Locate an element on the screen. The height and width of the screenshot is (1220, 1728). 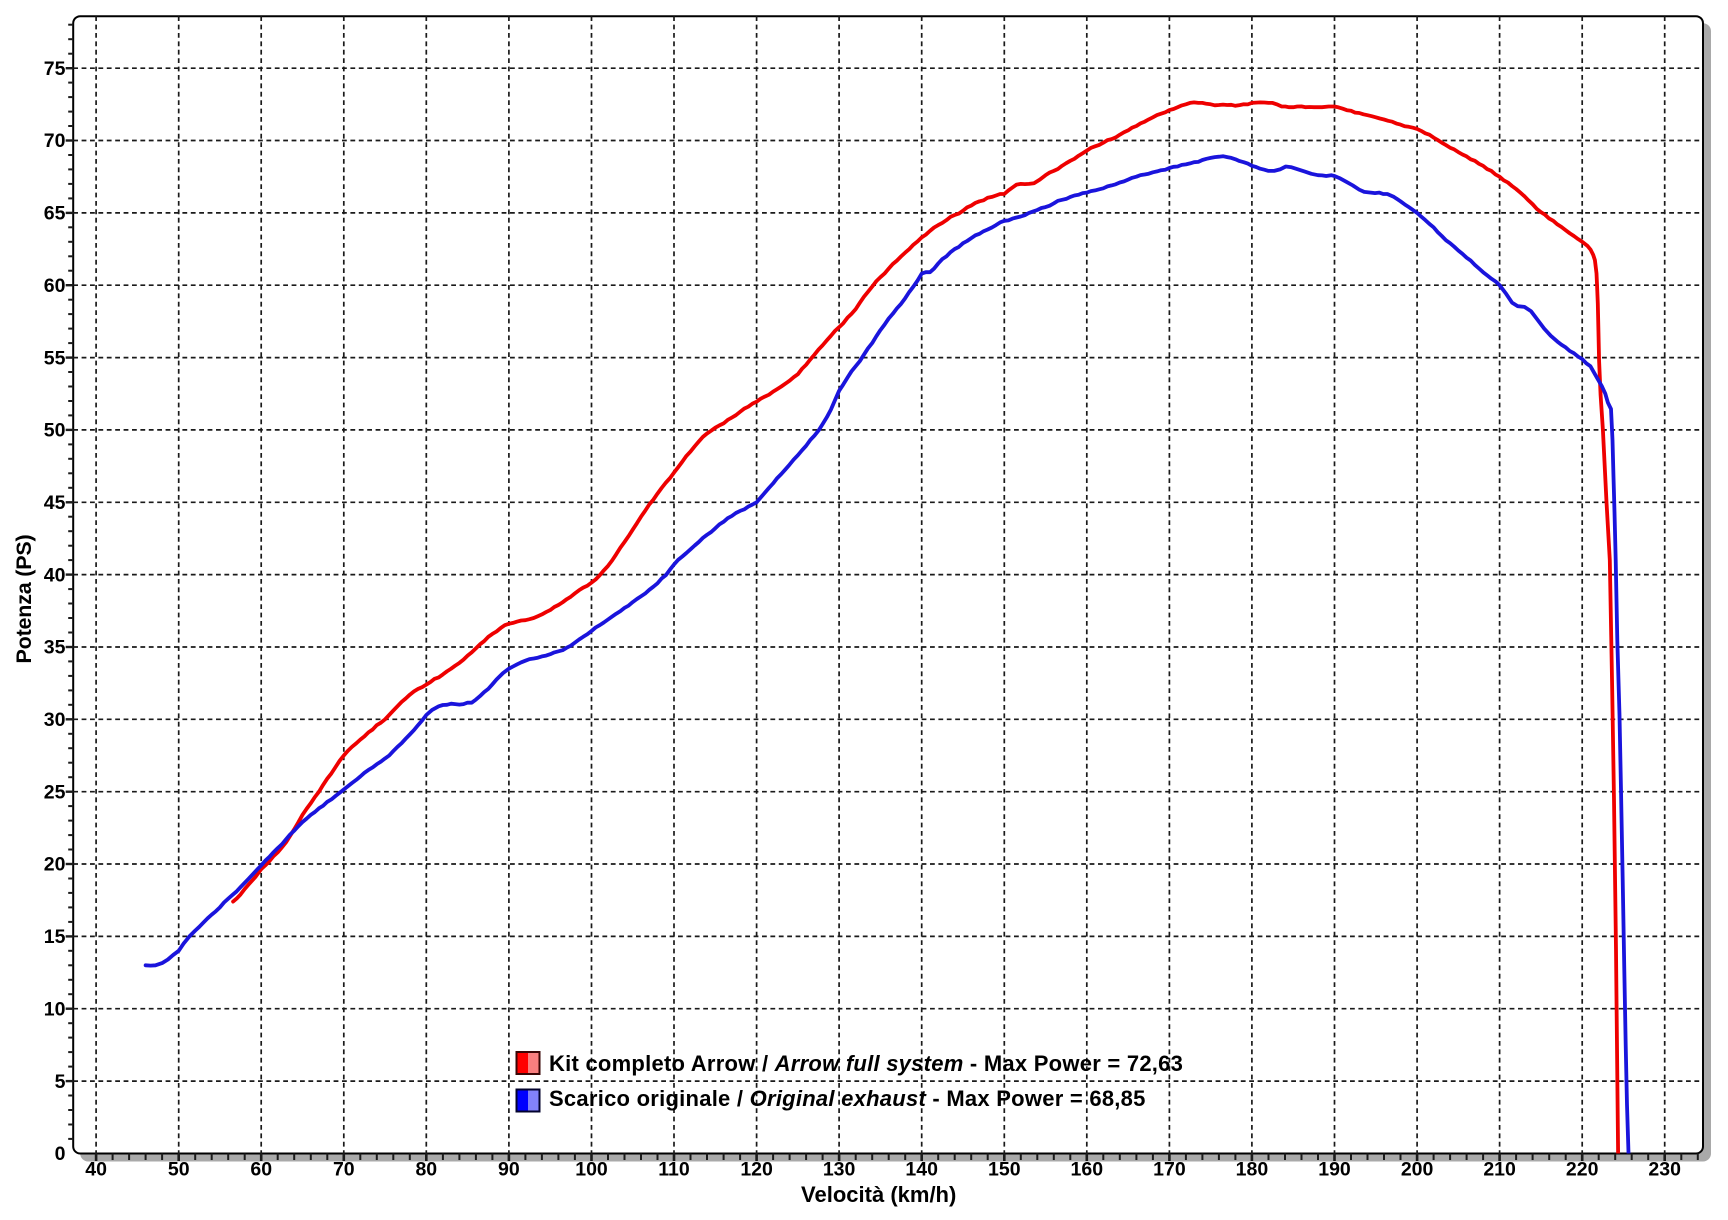
svg-text: 15 is located at coordinates (55, 937).